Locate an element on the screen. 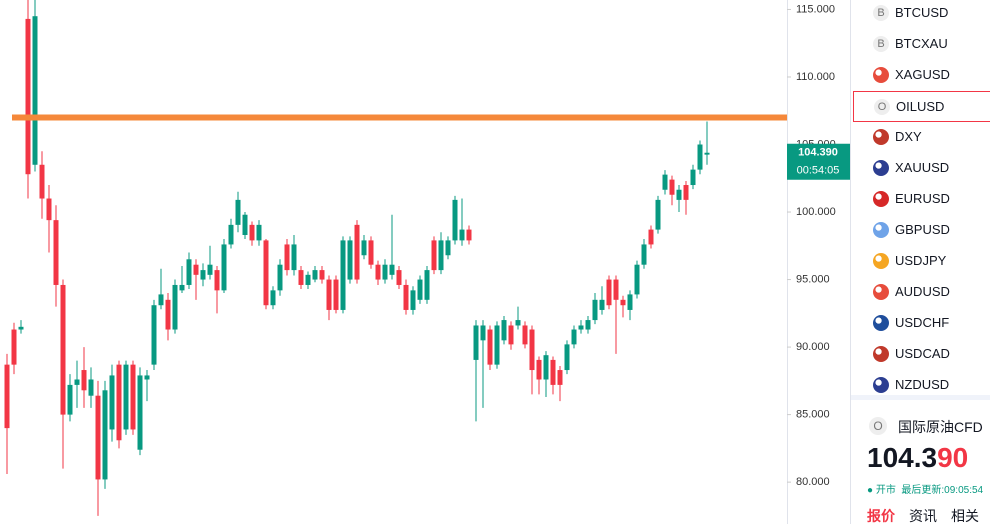  watchlist-row: O OILUSD is located at coordinates (921, 106).